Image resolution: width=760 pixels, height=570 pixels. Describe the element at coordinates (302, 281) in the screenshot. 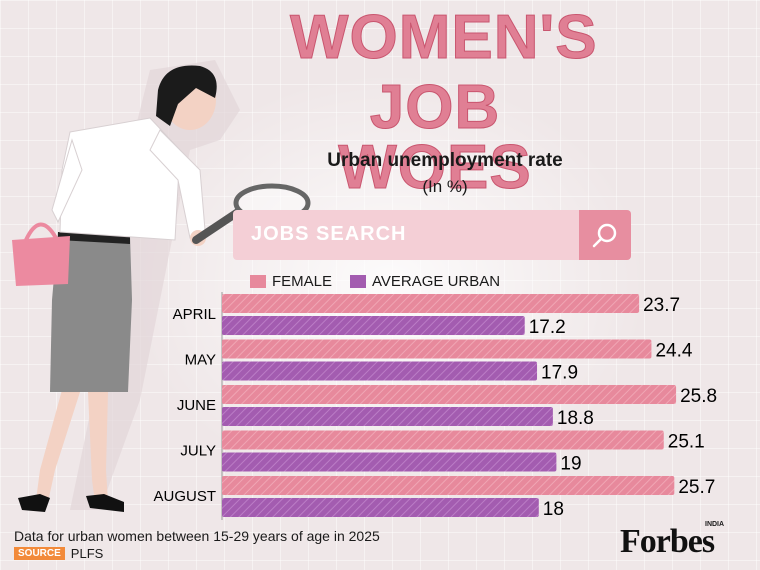

I see `legend-label-female: FEMALE` at that location.